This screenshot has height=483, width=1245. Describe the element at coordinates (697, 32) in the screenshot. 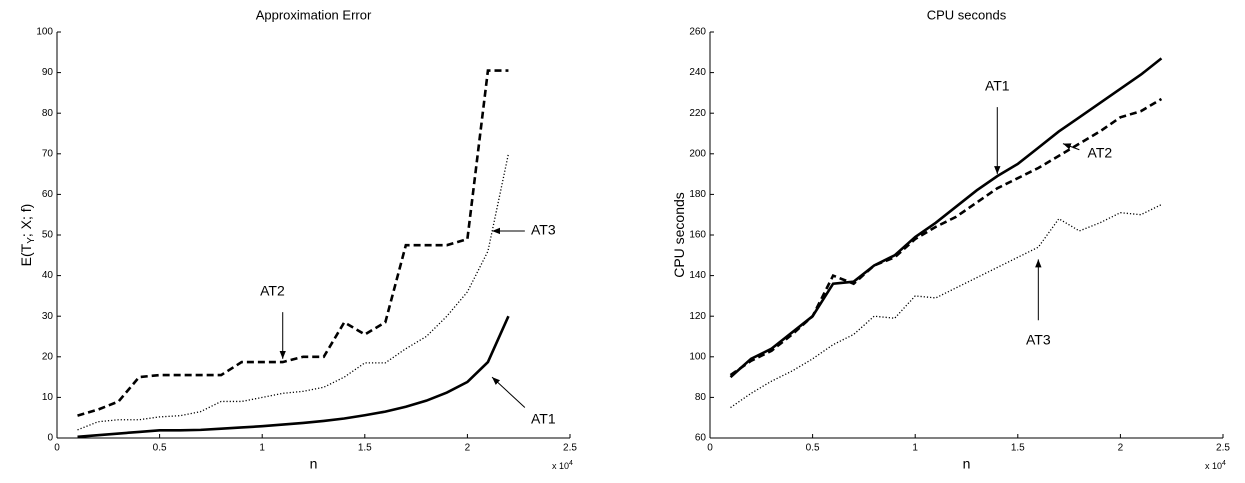

I see `y-tick-label: 260` at that location.